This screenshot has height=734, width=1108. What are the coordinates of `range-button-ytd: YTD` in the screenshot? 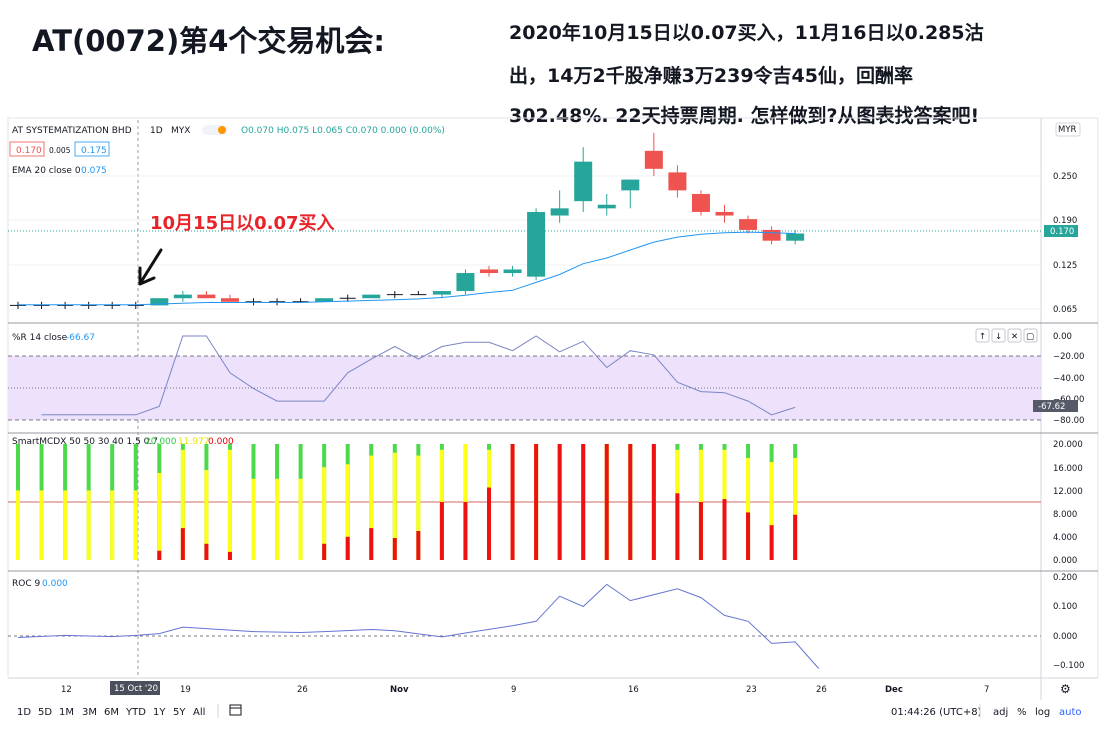 It's located at (135, 712).